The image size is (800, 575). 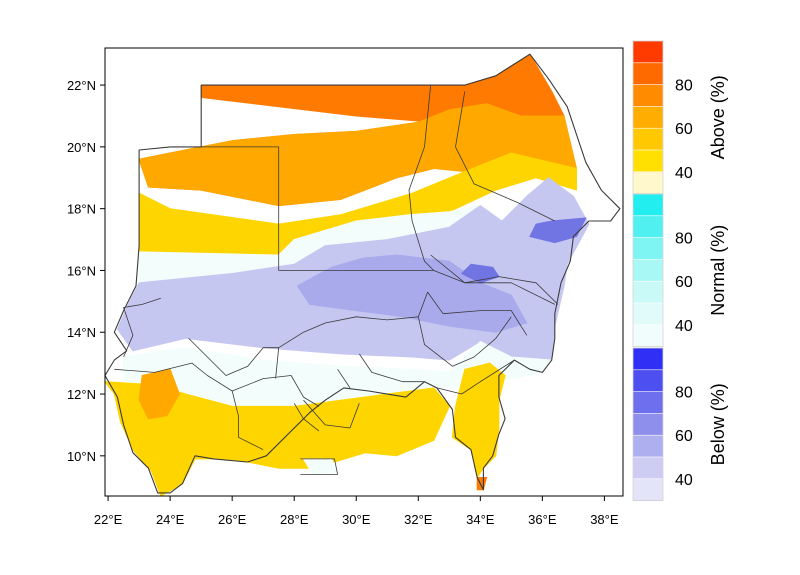 I want to click on lon-tick-label: 24°E, so click(x=170, y=519).